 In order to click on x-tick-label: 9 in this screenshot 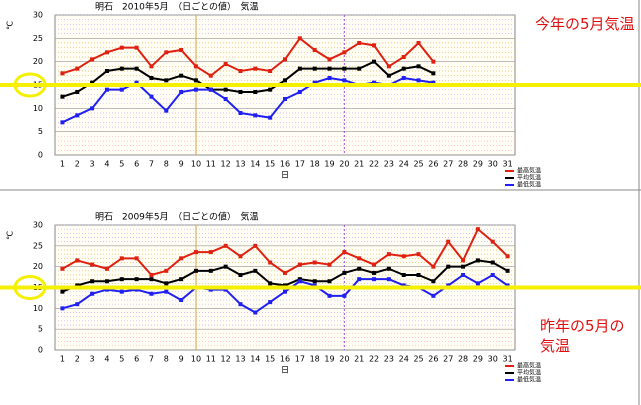, I will do `click(181, 164)`.